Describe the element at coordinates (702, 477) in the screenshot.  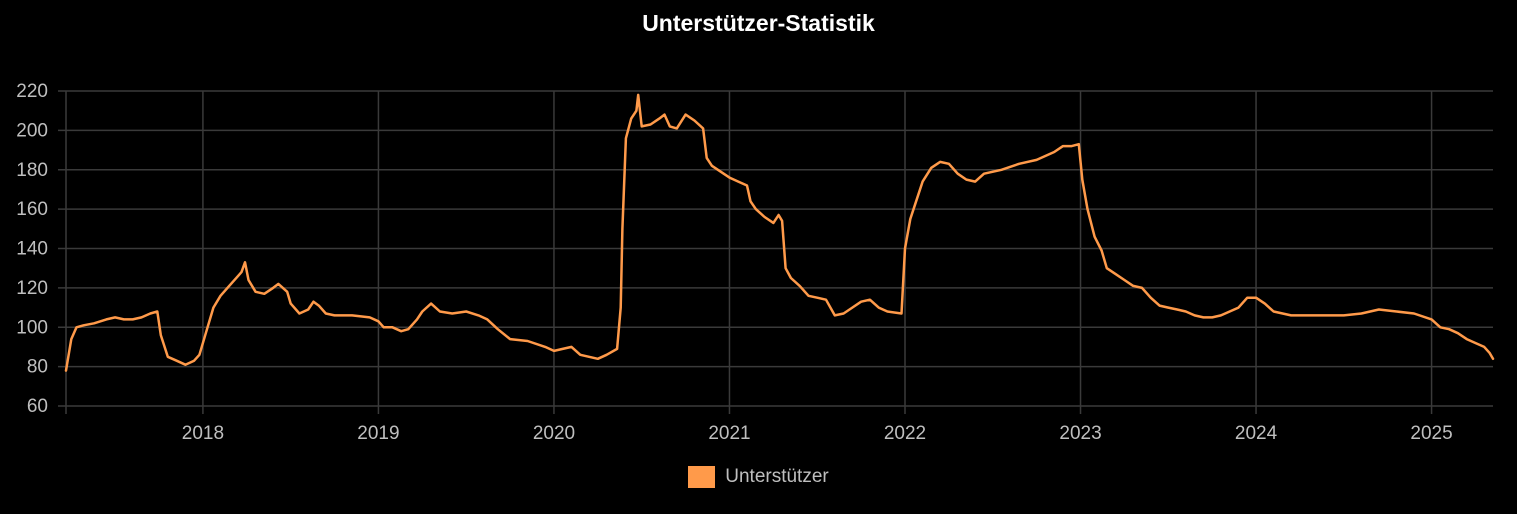
I see `legend-swatch` at that location.